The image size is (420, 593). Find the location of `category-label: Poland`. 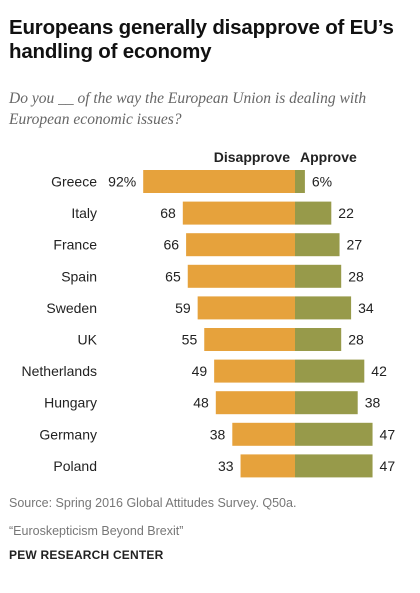

category-label: Poland is located at coordinates (75, 466).